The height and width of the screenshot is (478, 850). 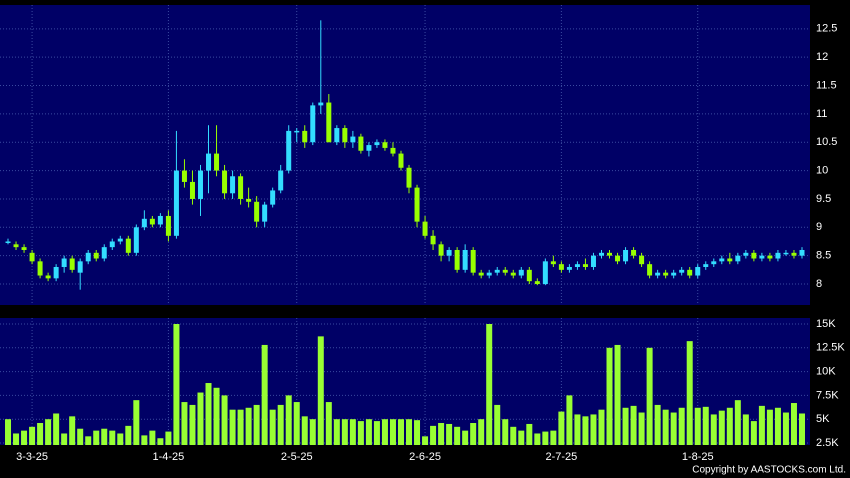 What do you see at coordinates (561, 457) in the screenshot?
I see `x-tick-label: 2-7-25` at bounding box center [561, 457].